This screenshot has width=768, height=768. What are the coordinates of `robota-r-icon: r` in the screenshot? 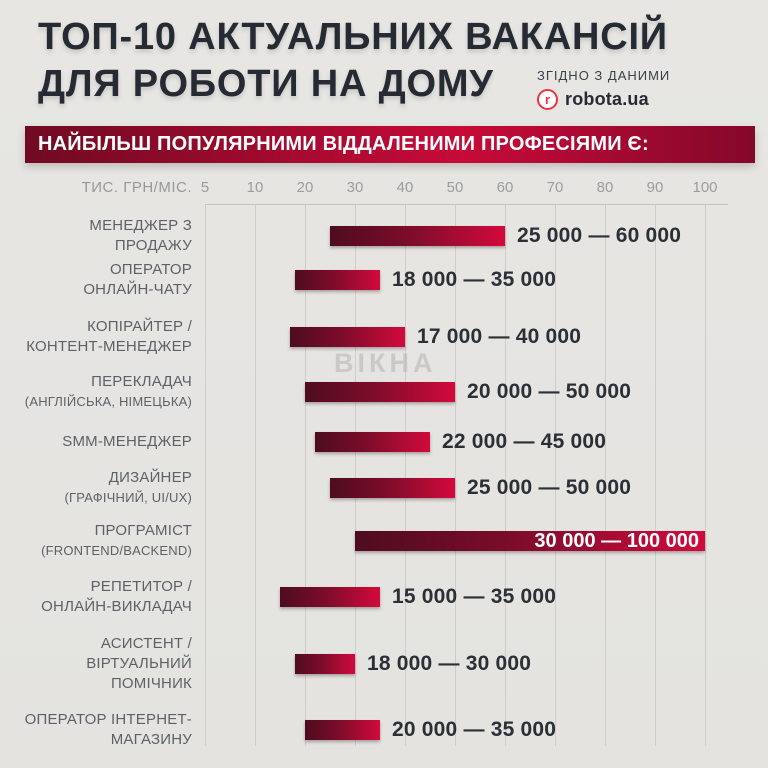 It's located at (547, 99).